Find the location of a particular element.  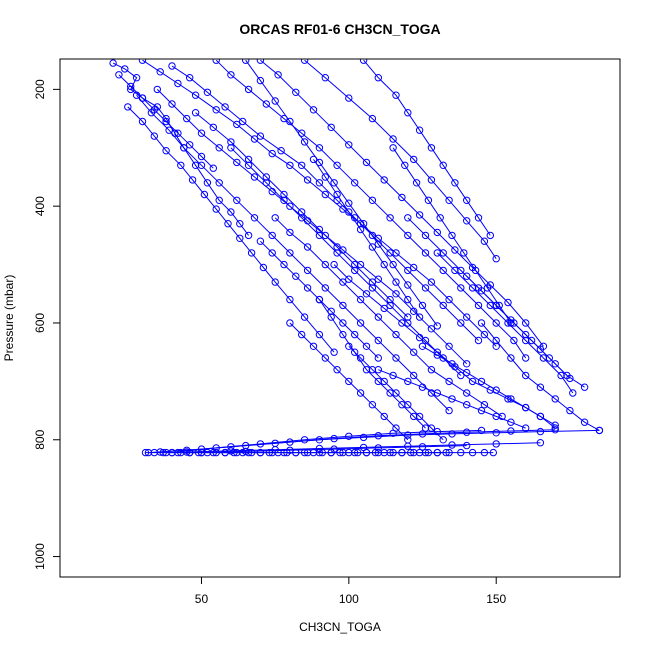

x-tick-label: 150 is located at coordinates (496, 599).